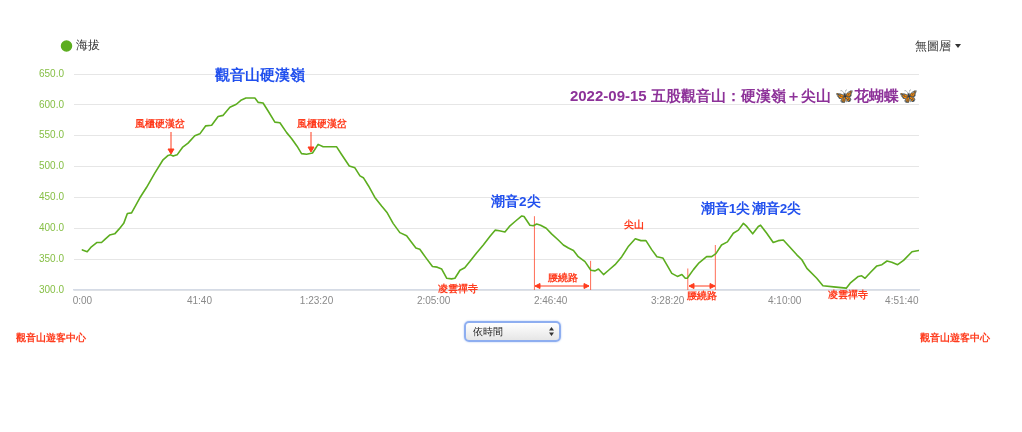  I want to click on x-tick-label: 2:46:40, so click(550, 300).